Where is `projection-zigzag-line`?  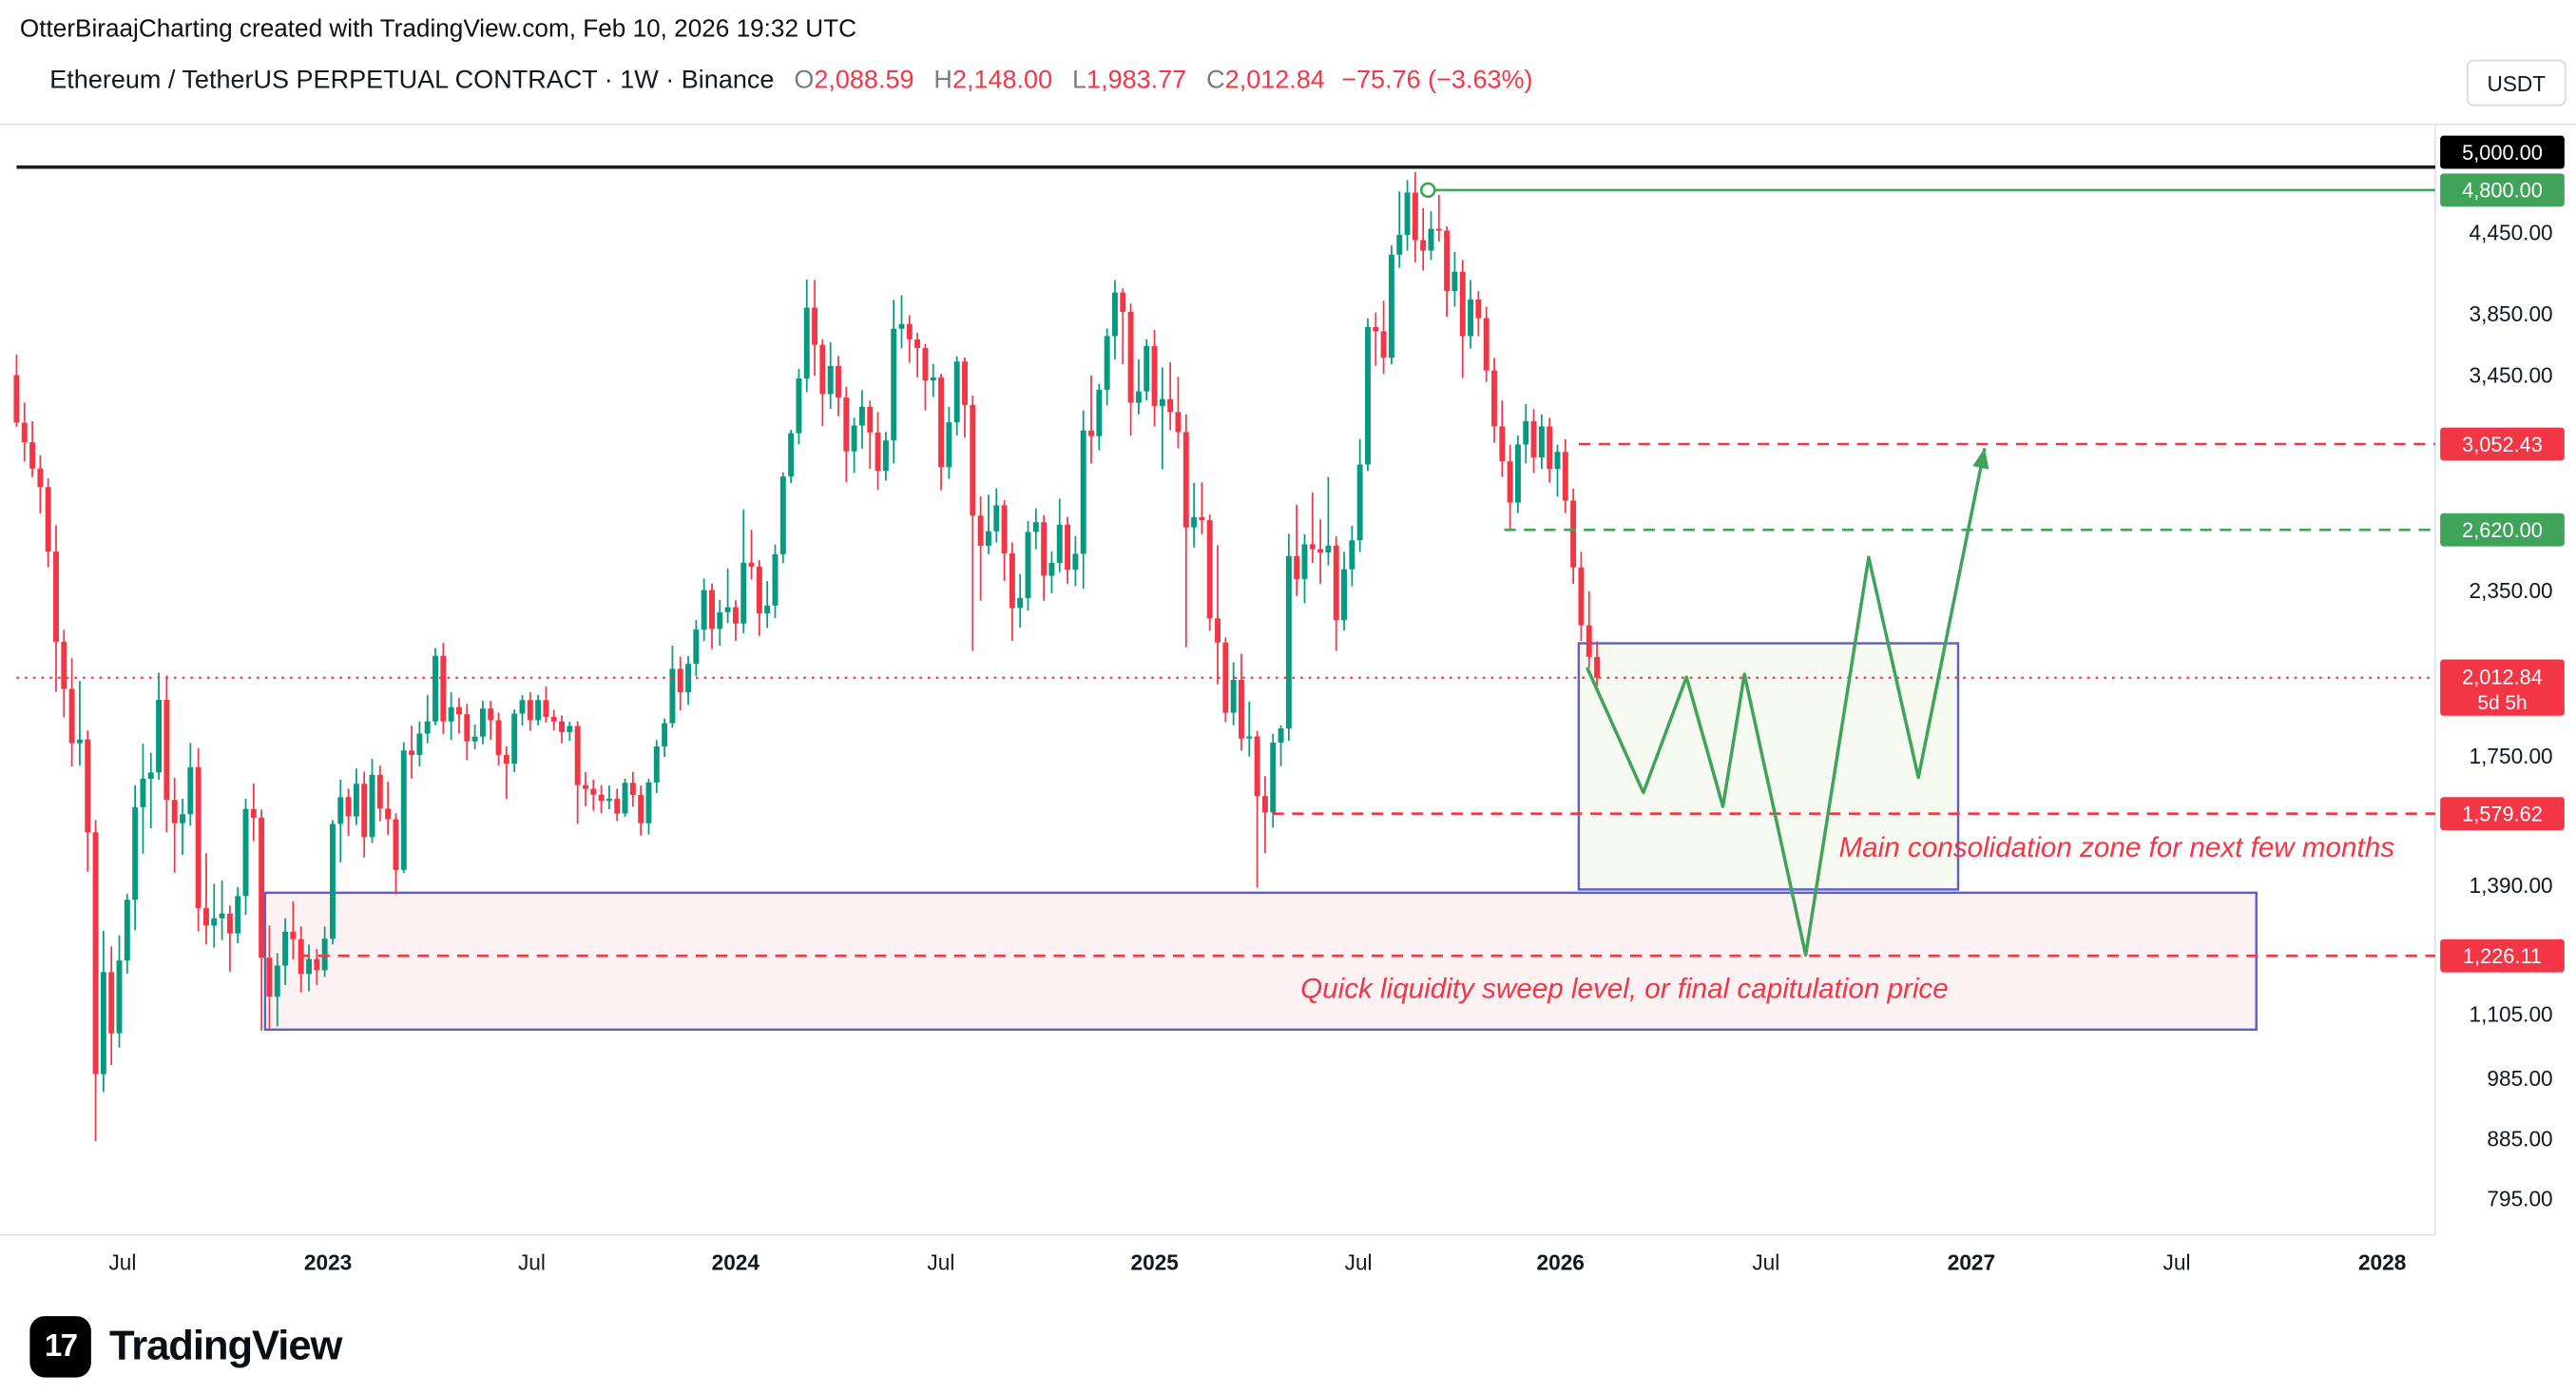
projection-zigzag-line is located at coordinates (1786, 703).